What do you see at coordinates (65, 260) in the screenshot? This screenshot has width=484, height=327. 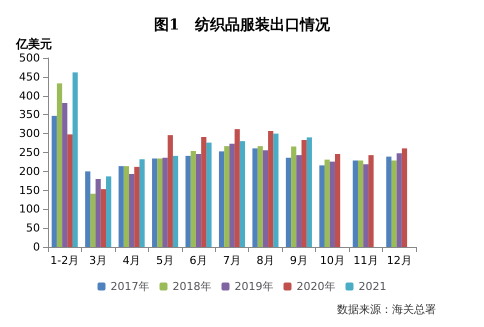 I see `x-tick-label: 1-2月` at bounding box center [65, 260].